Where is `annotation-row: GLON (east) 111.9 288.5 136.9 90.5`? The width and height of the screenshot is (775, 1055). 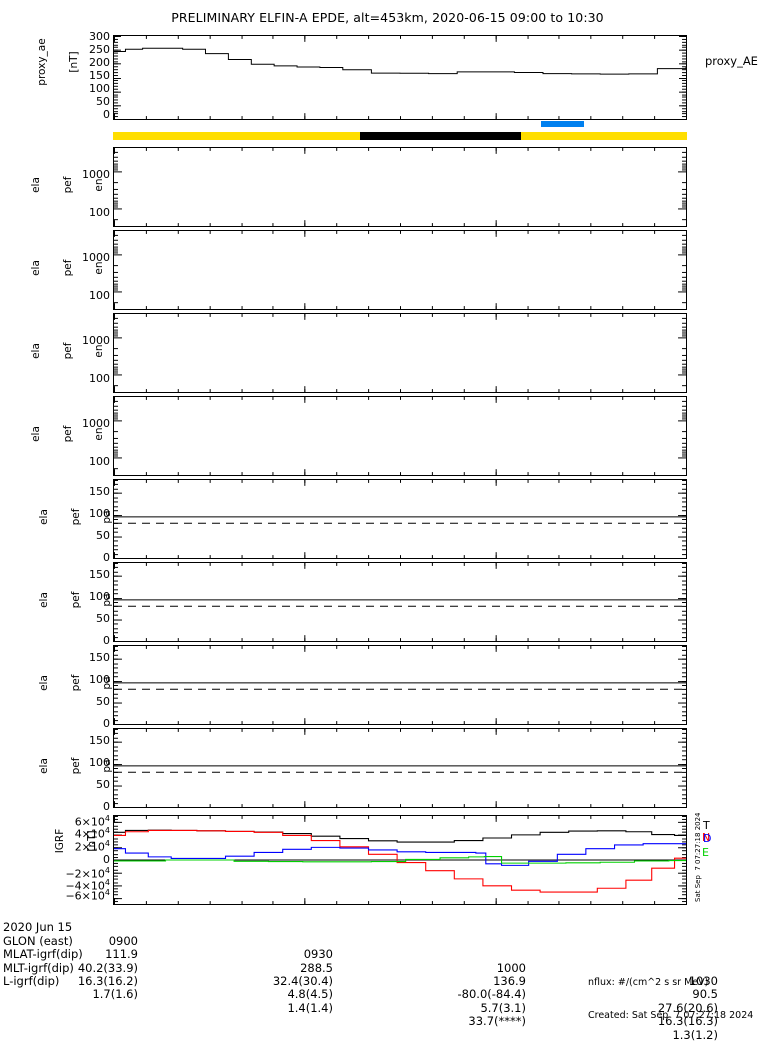
annotation-row: GLON (east) 111.9 288.5 136.9 90.5 is located at coordinates (387, 961).